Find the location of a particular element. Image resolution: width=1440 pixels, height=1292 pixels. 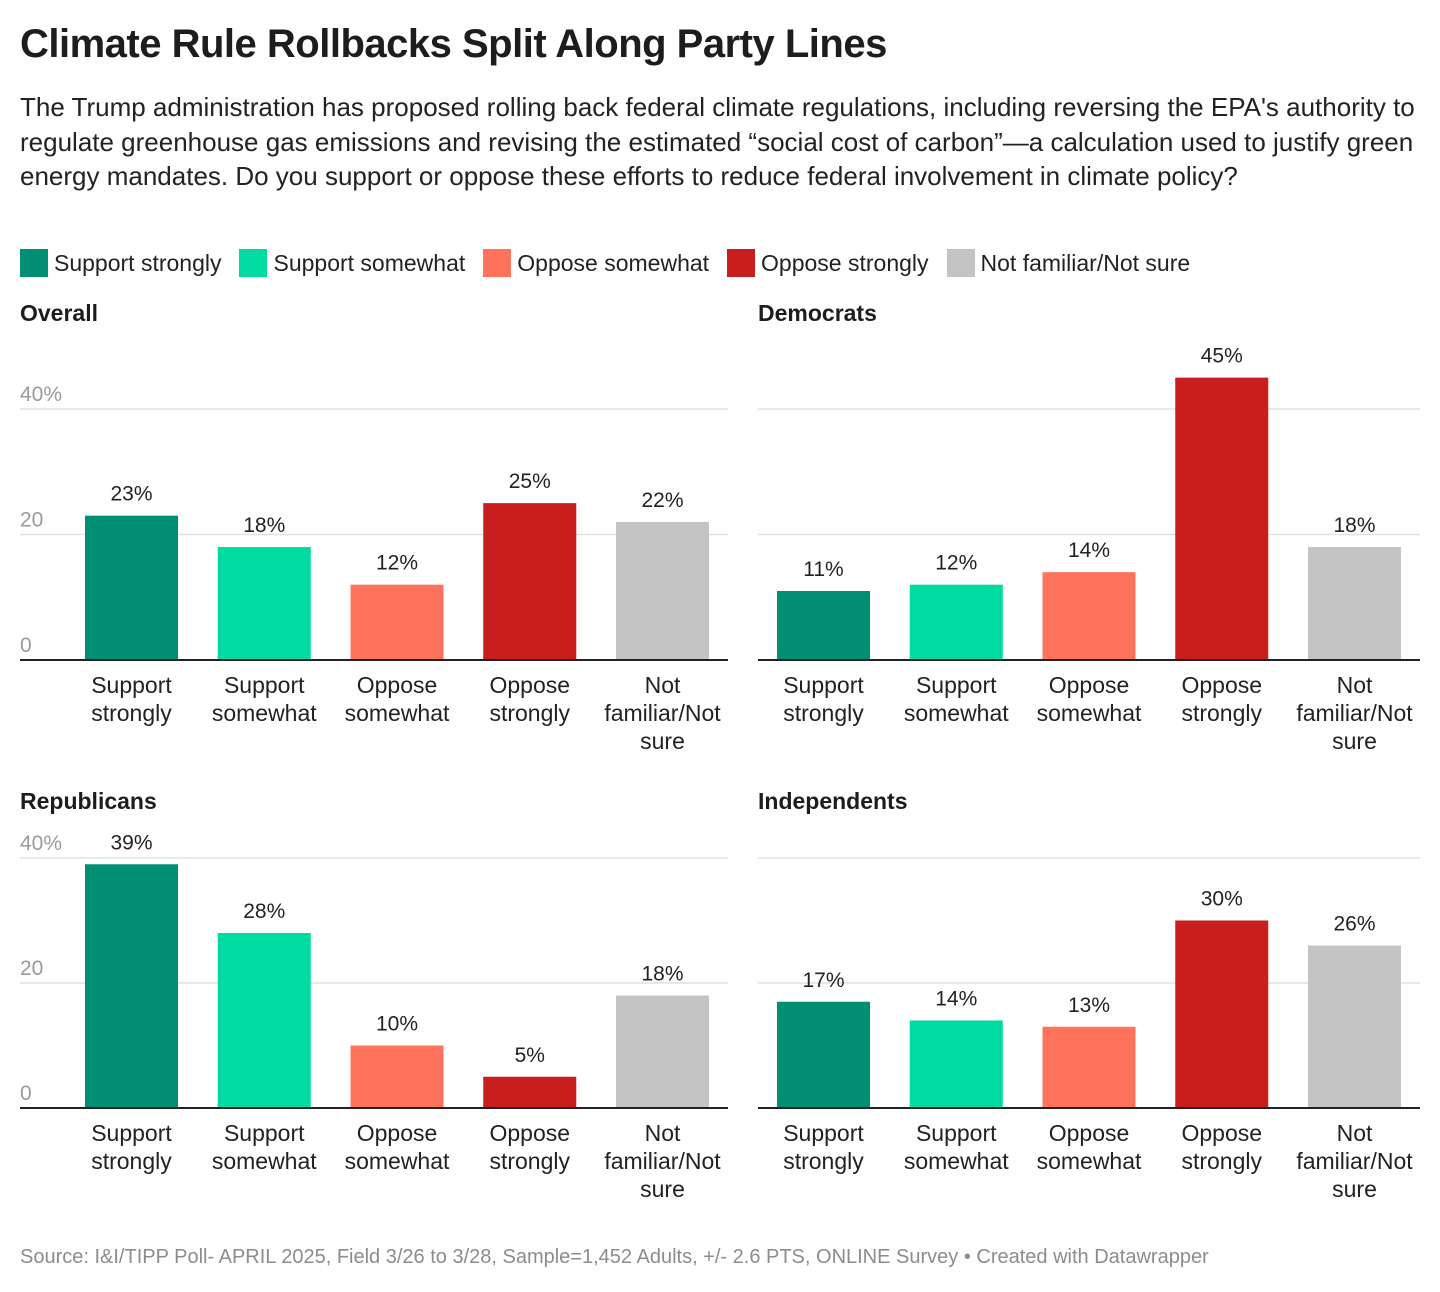

data-label: 12% is located at coordinates (956, 563).